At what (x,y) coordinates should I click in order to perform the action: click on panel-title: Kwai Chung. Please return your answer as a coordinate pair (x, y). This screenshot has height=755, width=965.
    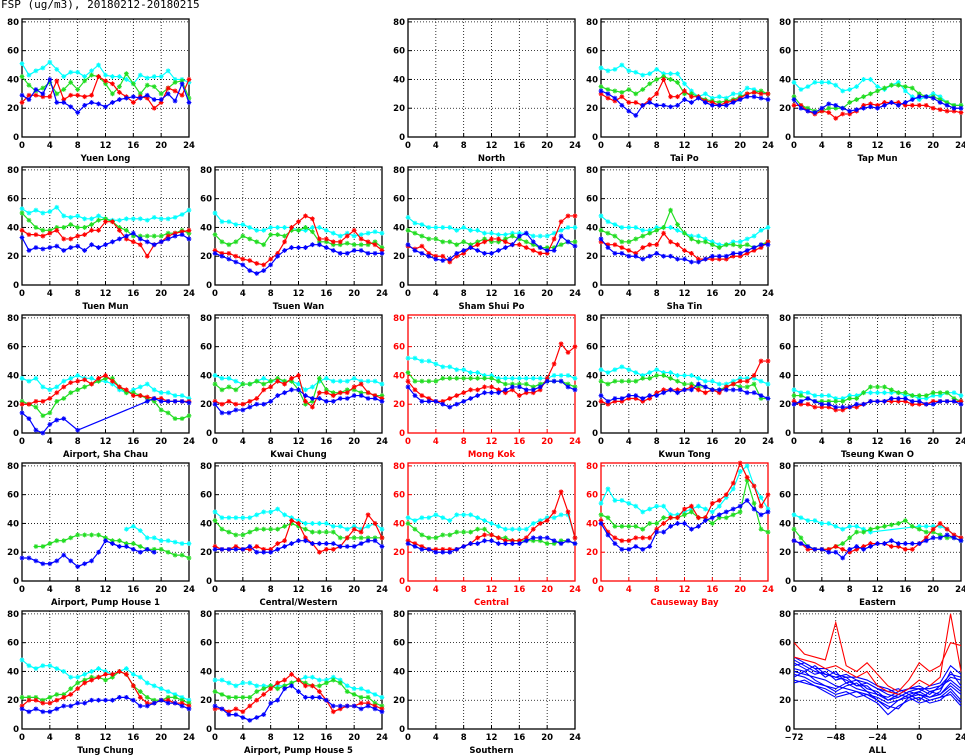
    Looking at the image, I should click on (298, 455).